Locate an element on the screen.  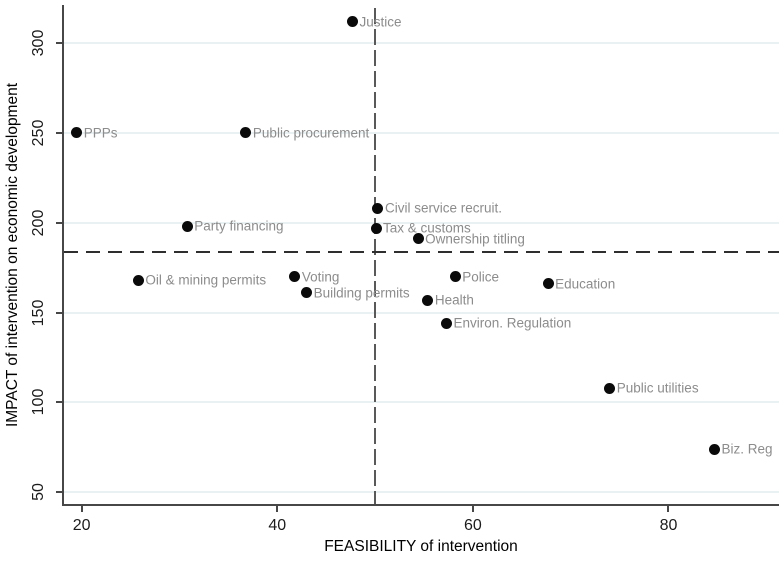
data-point-label: Health is located at coordinates (454, 300).